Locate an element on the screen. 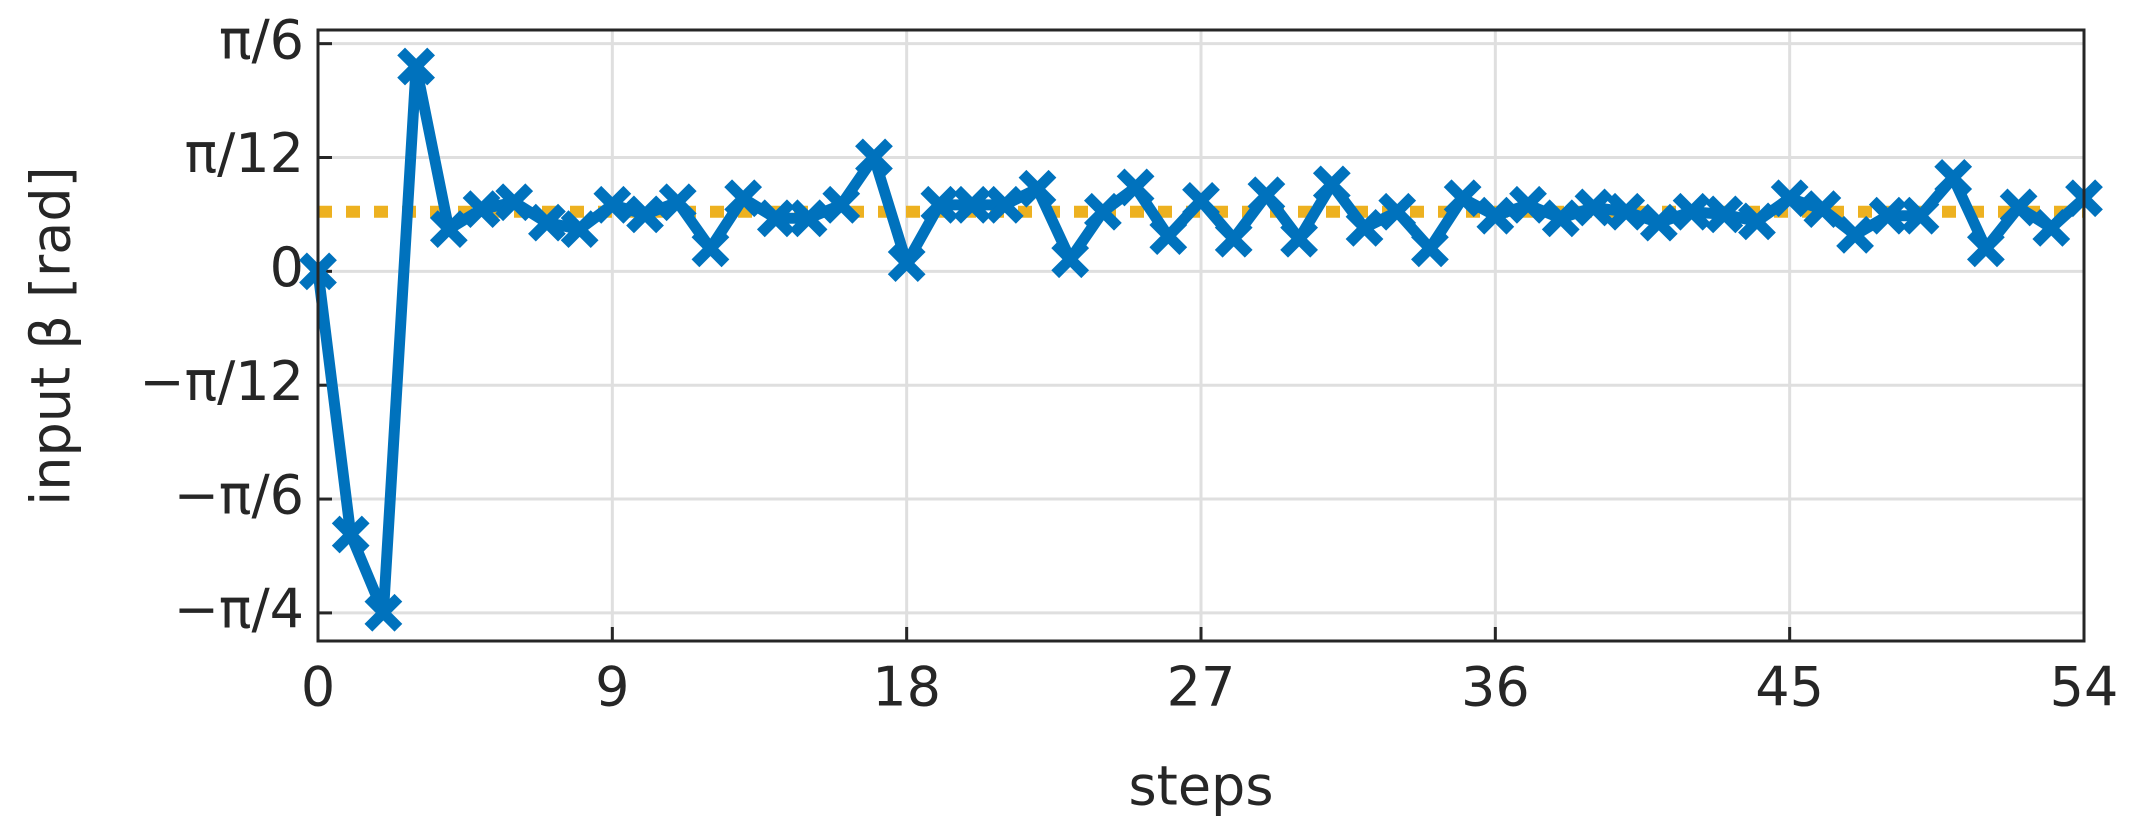  y-tick-label: π/12 is located at coordinates (244, 153).